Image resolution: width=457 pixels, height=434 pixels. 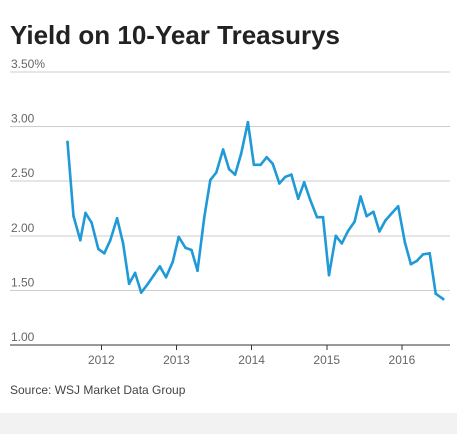 I want to click on y-tick-label: 2.50, so click(x=23, y=173).